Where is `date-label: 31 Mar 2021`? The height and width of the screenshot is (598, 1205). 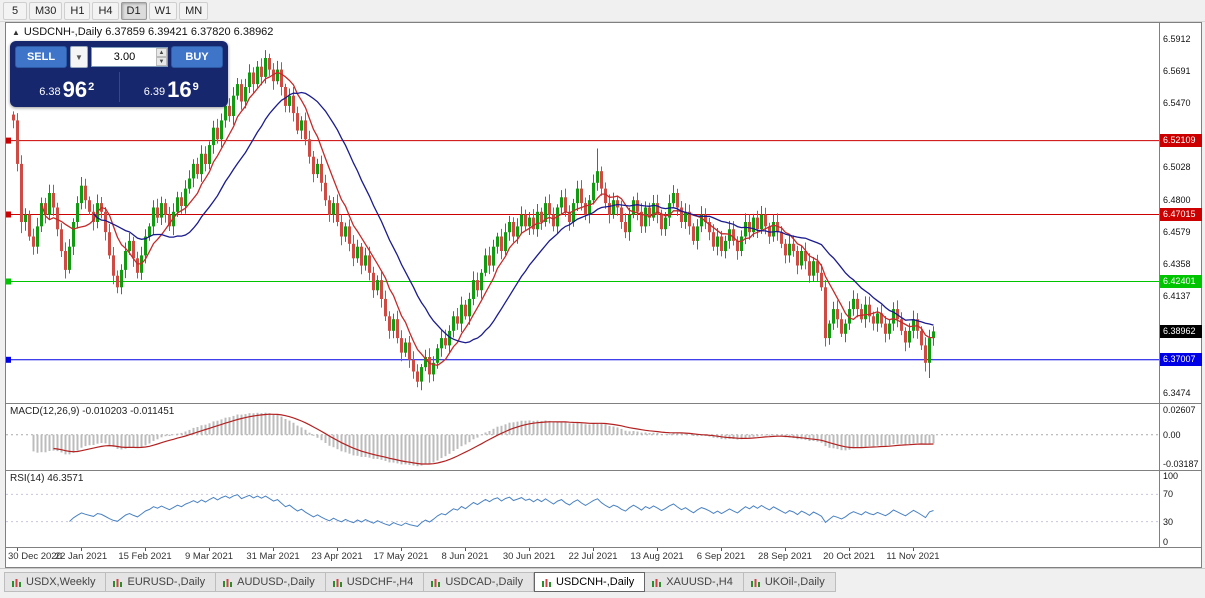
date-label: 31 Mar 2021 is located at coordinates (273, 556).